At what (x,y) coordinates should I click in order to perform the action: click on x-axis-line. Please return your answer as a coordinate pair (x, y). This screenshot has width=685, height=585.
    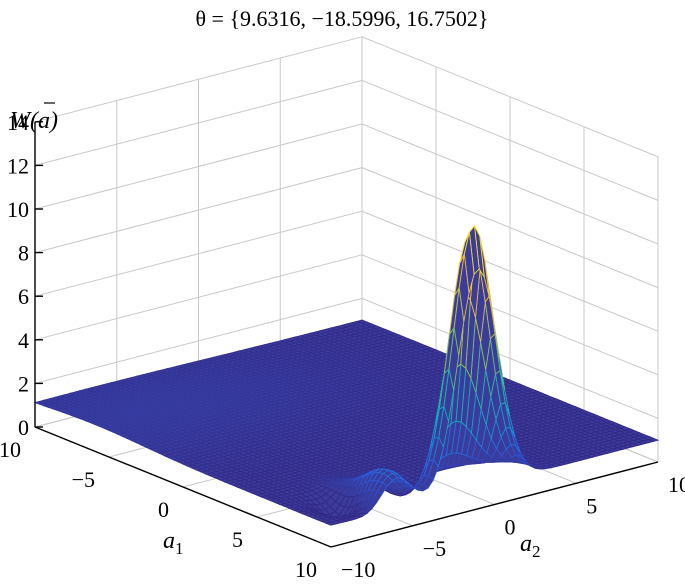
    Looking at the image, I should click on (183, 487).